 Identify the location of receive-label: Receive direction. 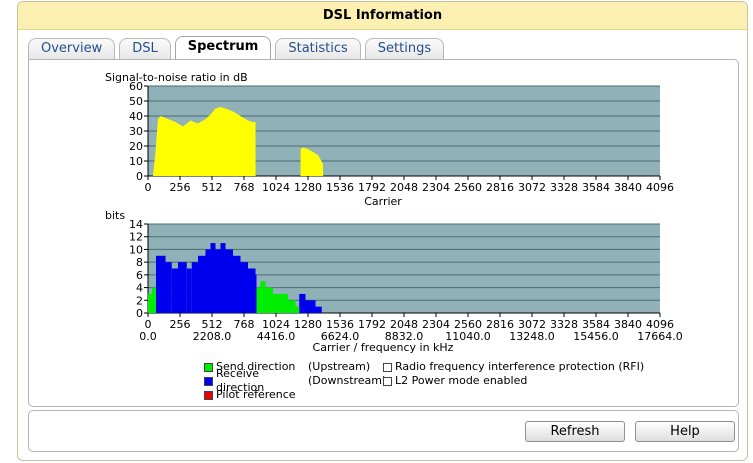
(240, 380).